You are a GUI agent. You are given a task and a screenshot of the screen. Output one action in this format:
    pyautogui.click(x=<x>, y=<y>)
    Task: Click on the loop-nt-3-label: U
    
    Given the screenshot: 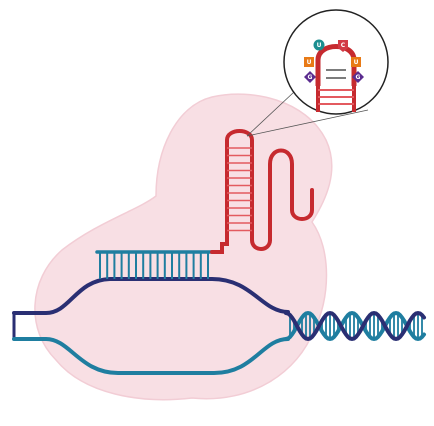 What is the action you would take?
    pyautogui.click(x=309, y=62)
    